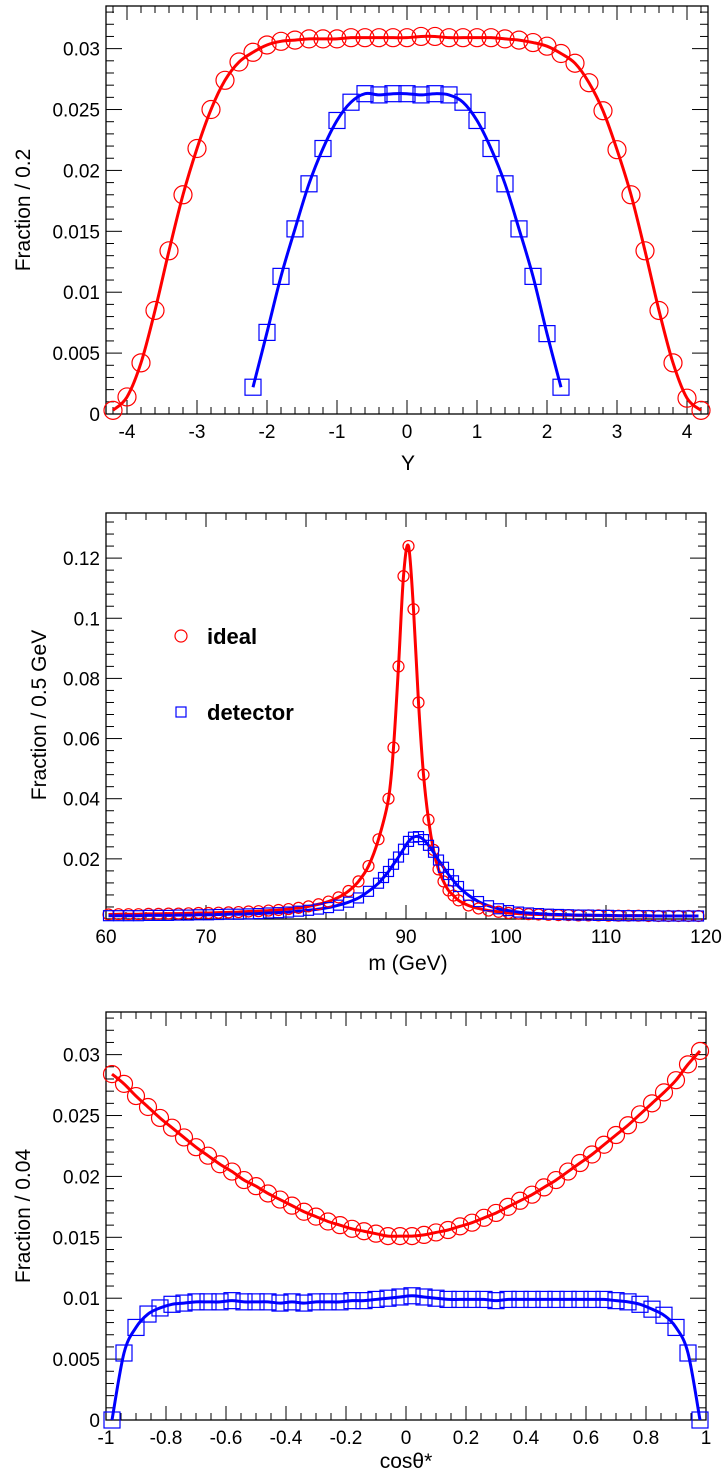 This screenshot has height=1479, width=722. What do you see at coordinates (617, 432) in the screenshot?
I see `rapidity-x-tick-label: 3` at bounding box center [617, 432].